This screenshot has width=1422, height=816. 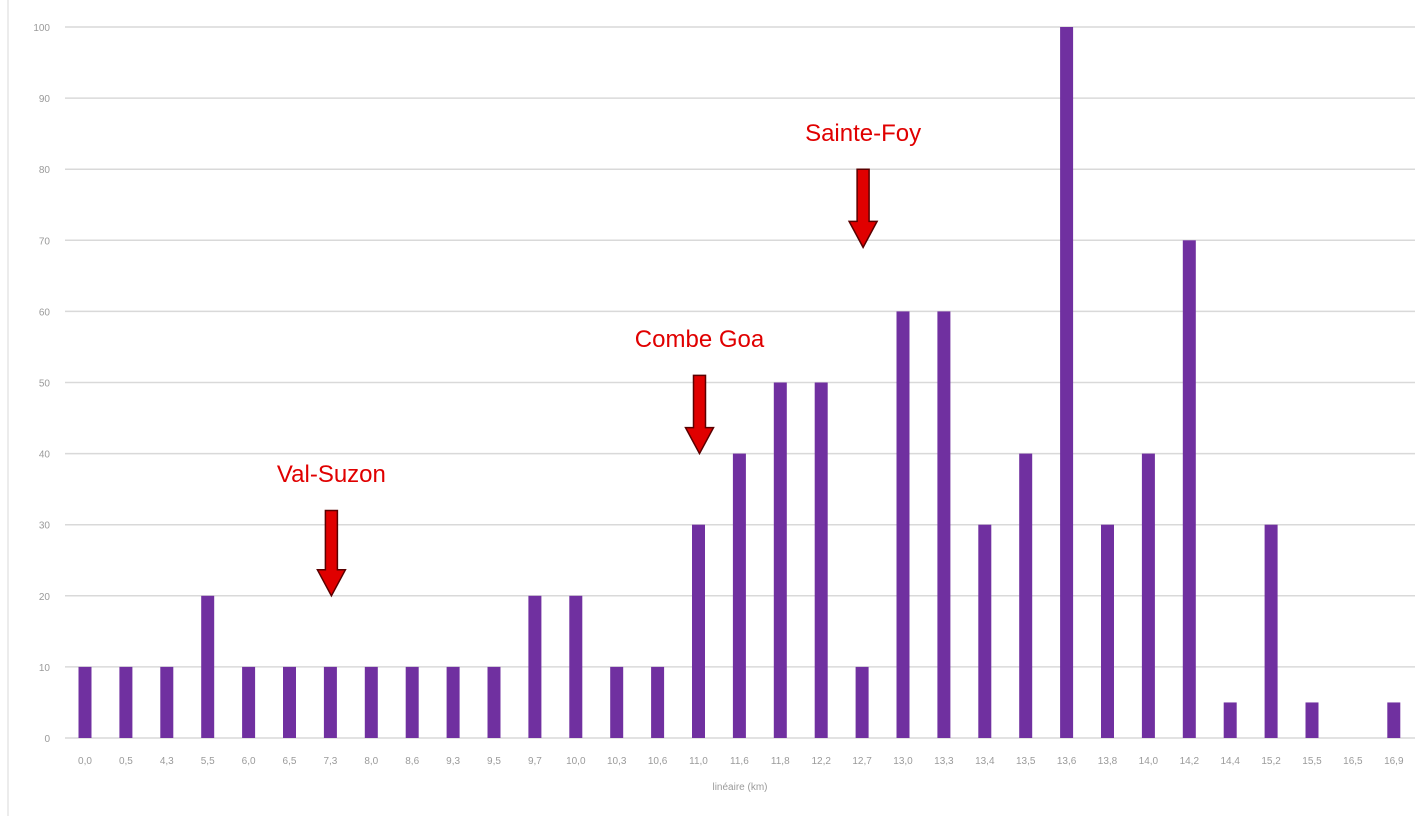 I want to click on y-tick-label: 10, so click(x=45, y=668).